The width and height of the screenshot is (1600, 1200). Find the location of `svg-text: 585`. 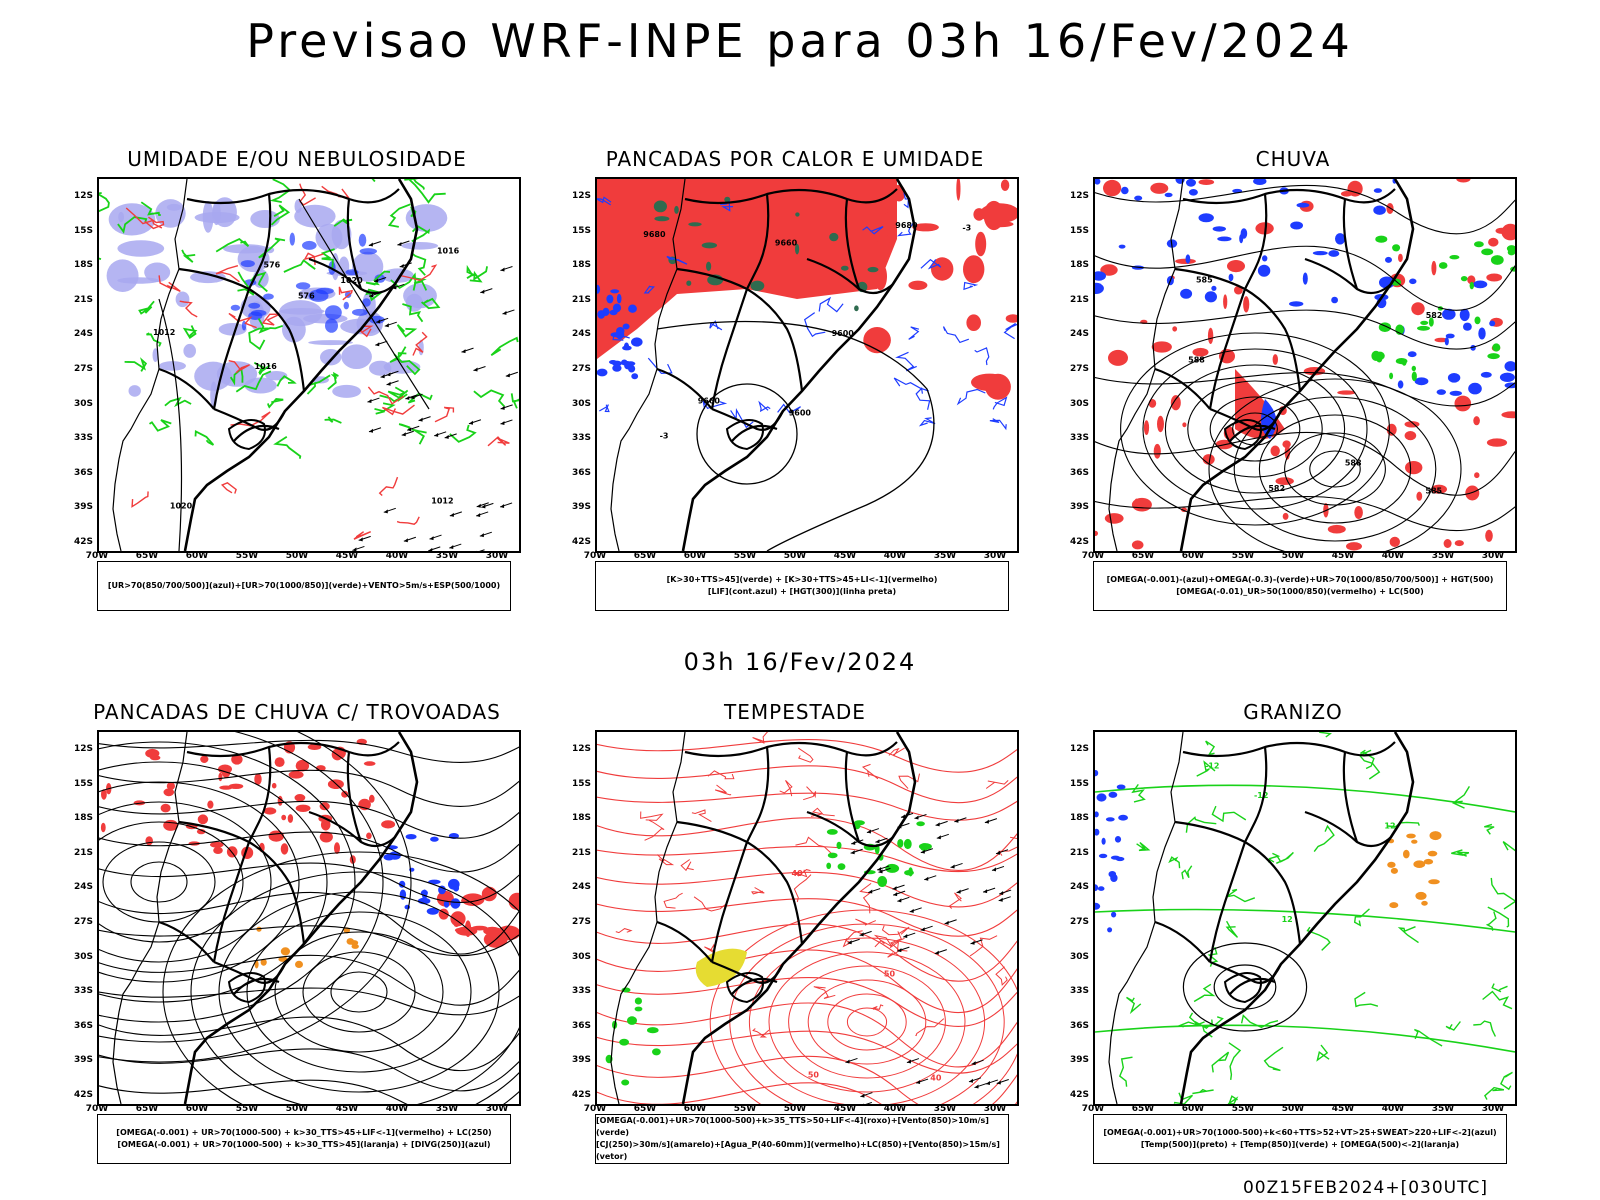

svg-text: 585 is located at coordinates (1433, 490).